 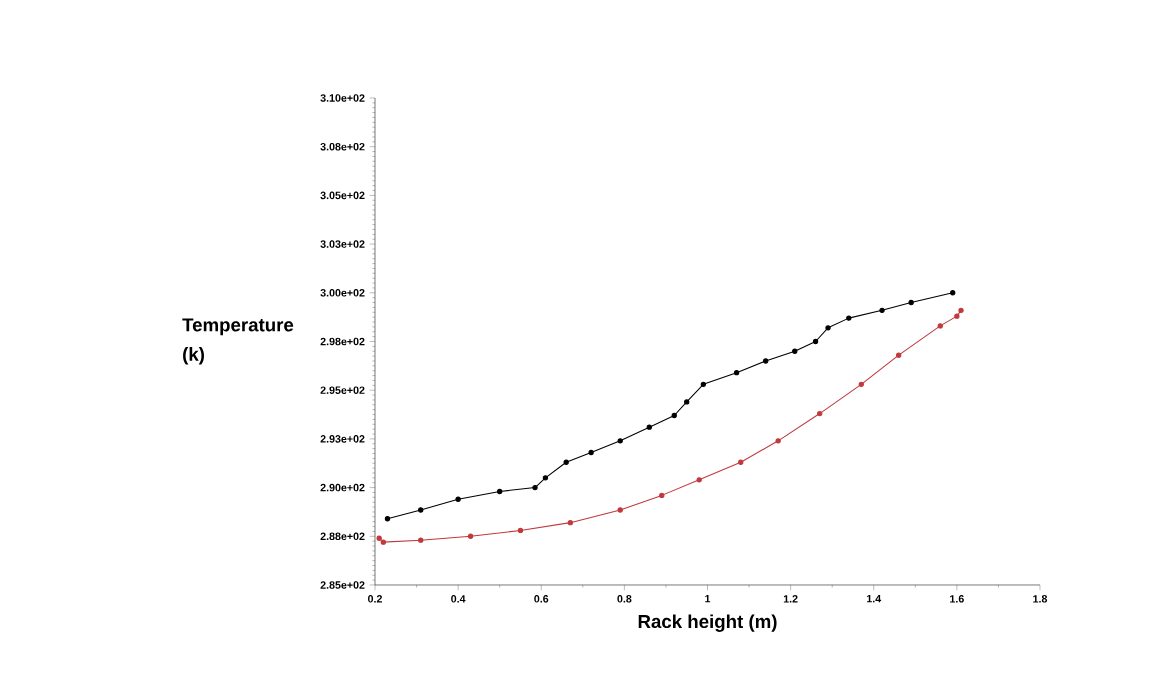 What do you see at coordinates (790, 599) in the screenshot?
I see `x-tick-label: 1.2` at bounding box center [790, 599].